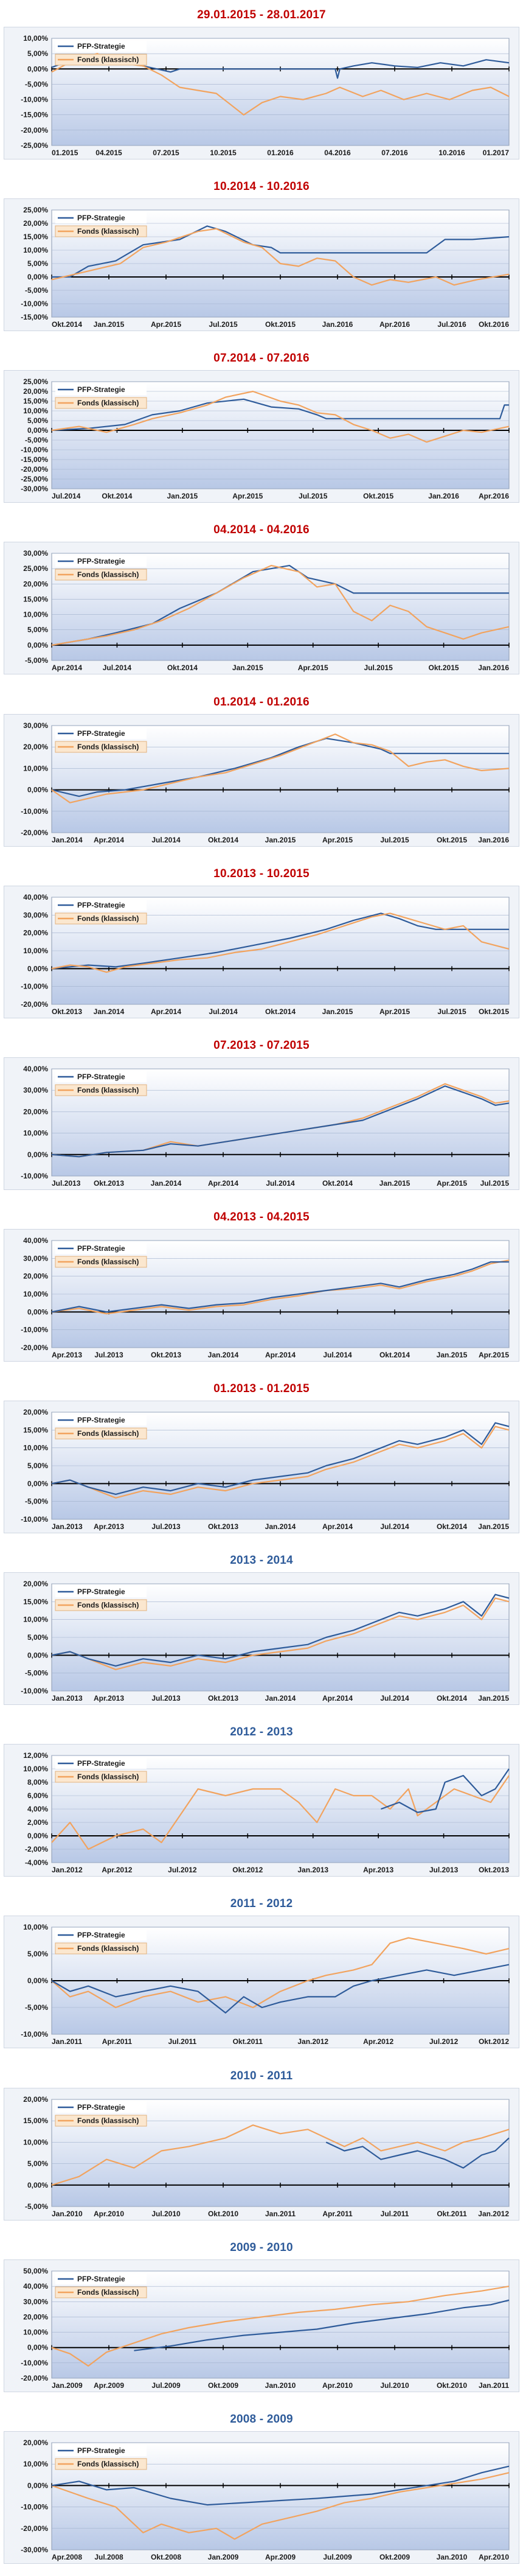  I want to click on y-tick-label: -4,00%, so click(37, 1862).